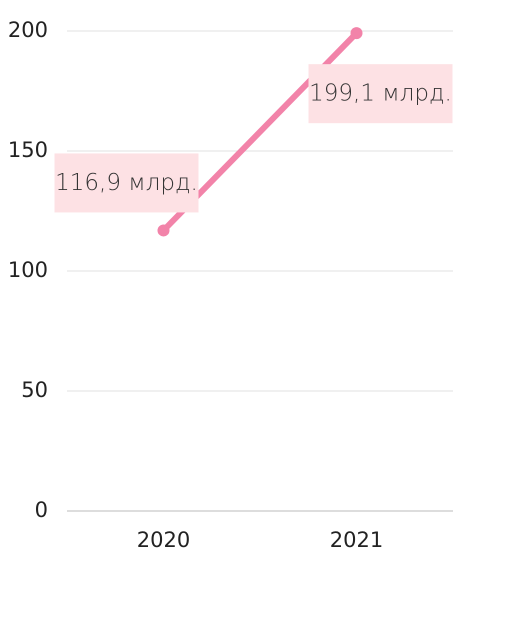 The width and height of the screenshot is (514, 620). I want to click on y-tick-label: 0, so click(41, 510).